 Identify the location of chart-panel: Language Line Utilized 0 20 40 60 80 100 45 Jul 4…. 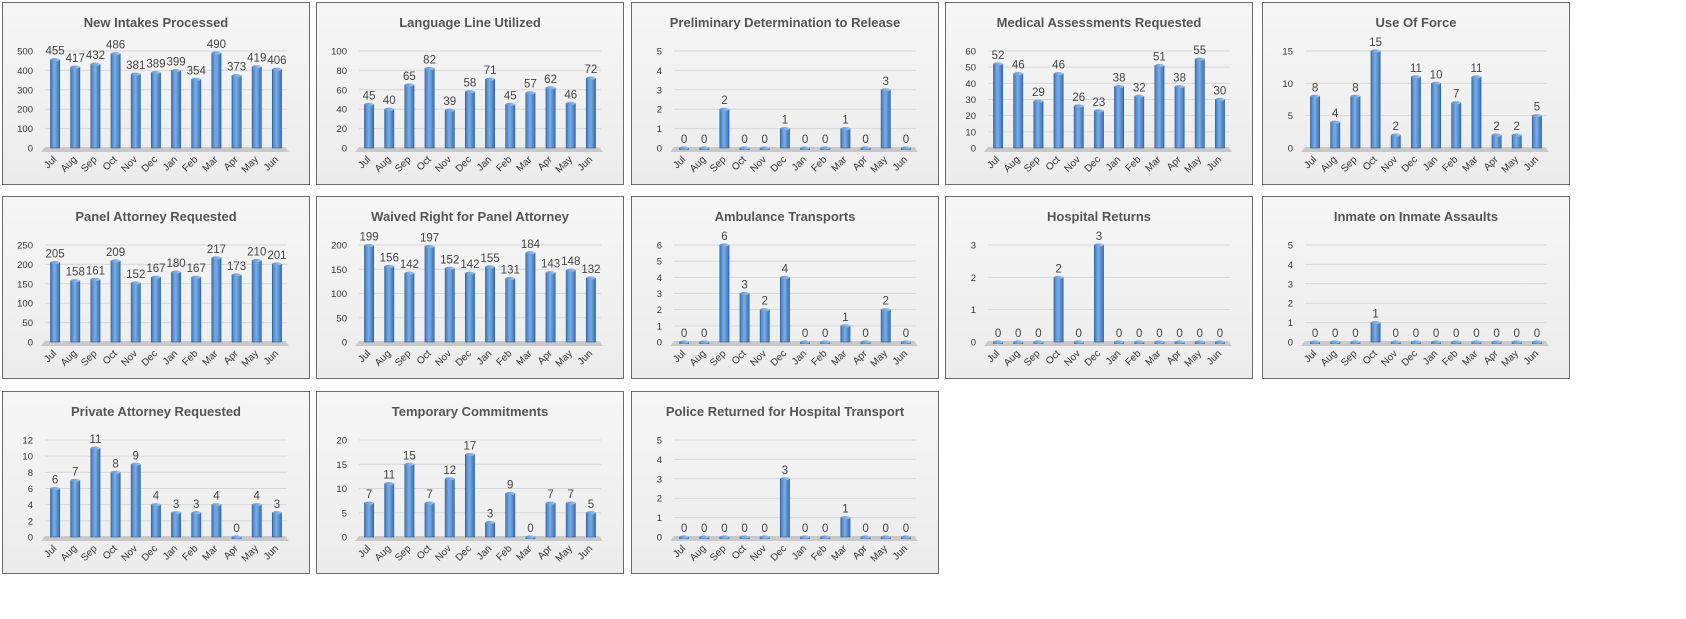
(470, 93).